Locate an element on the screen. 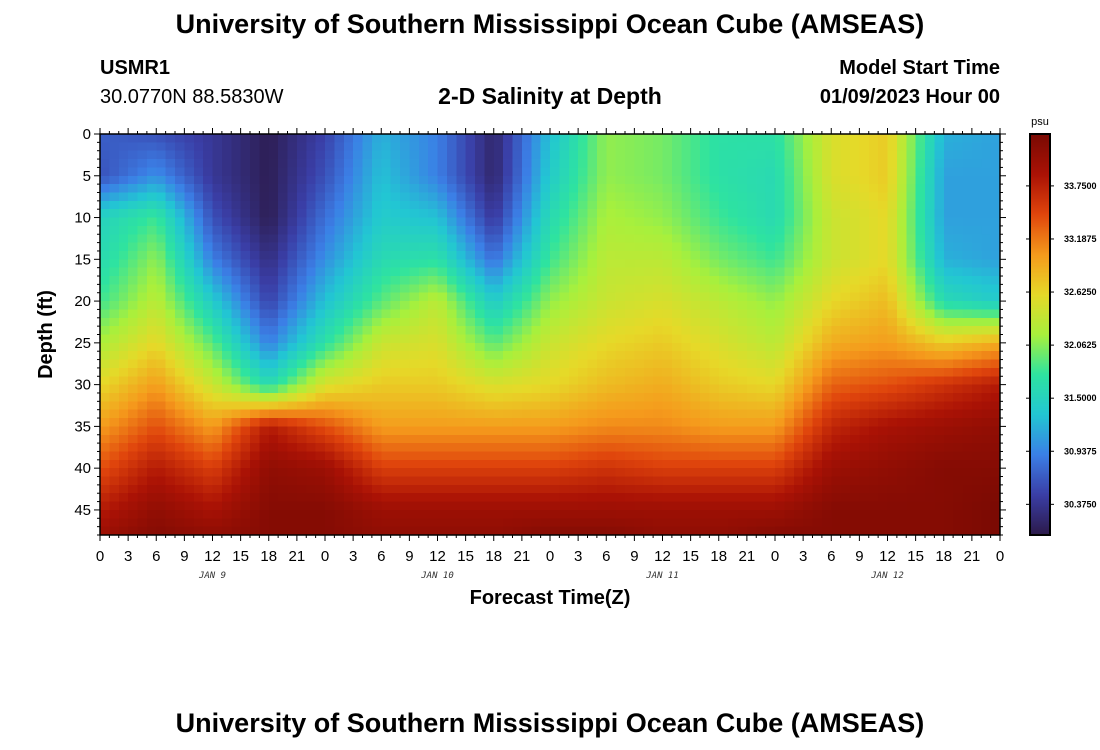 This screenshot has width=1100, height=750. x-axis-title: Forecast Time(Z) is located at coordinates (550, 598).